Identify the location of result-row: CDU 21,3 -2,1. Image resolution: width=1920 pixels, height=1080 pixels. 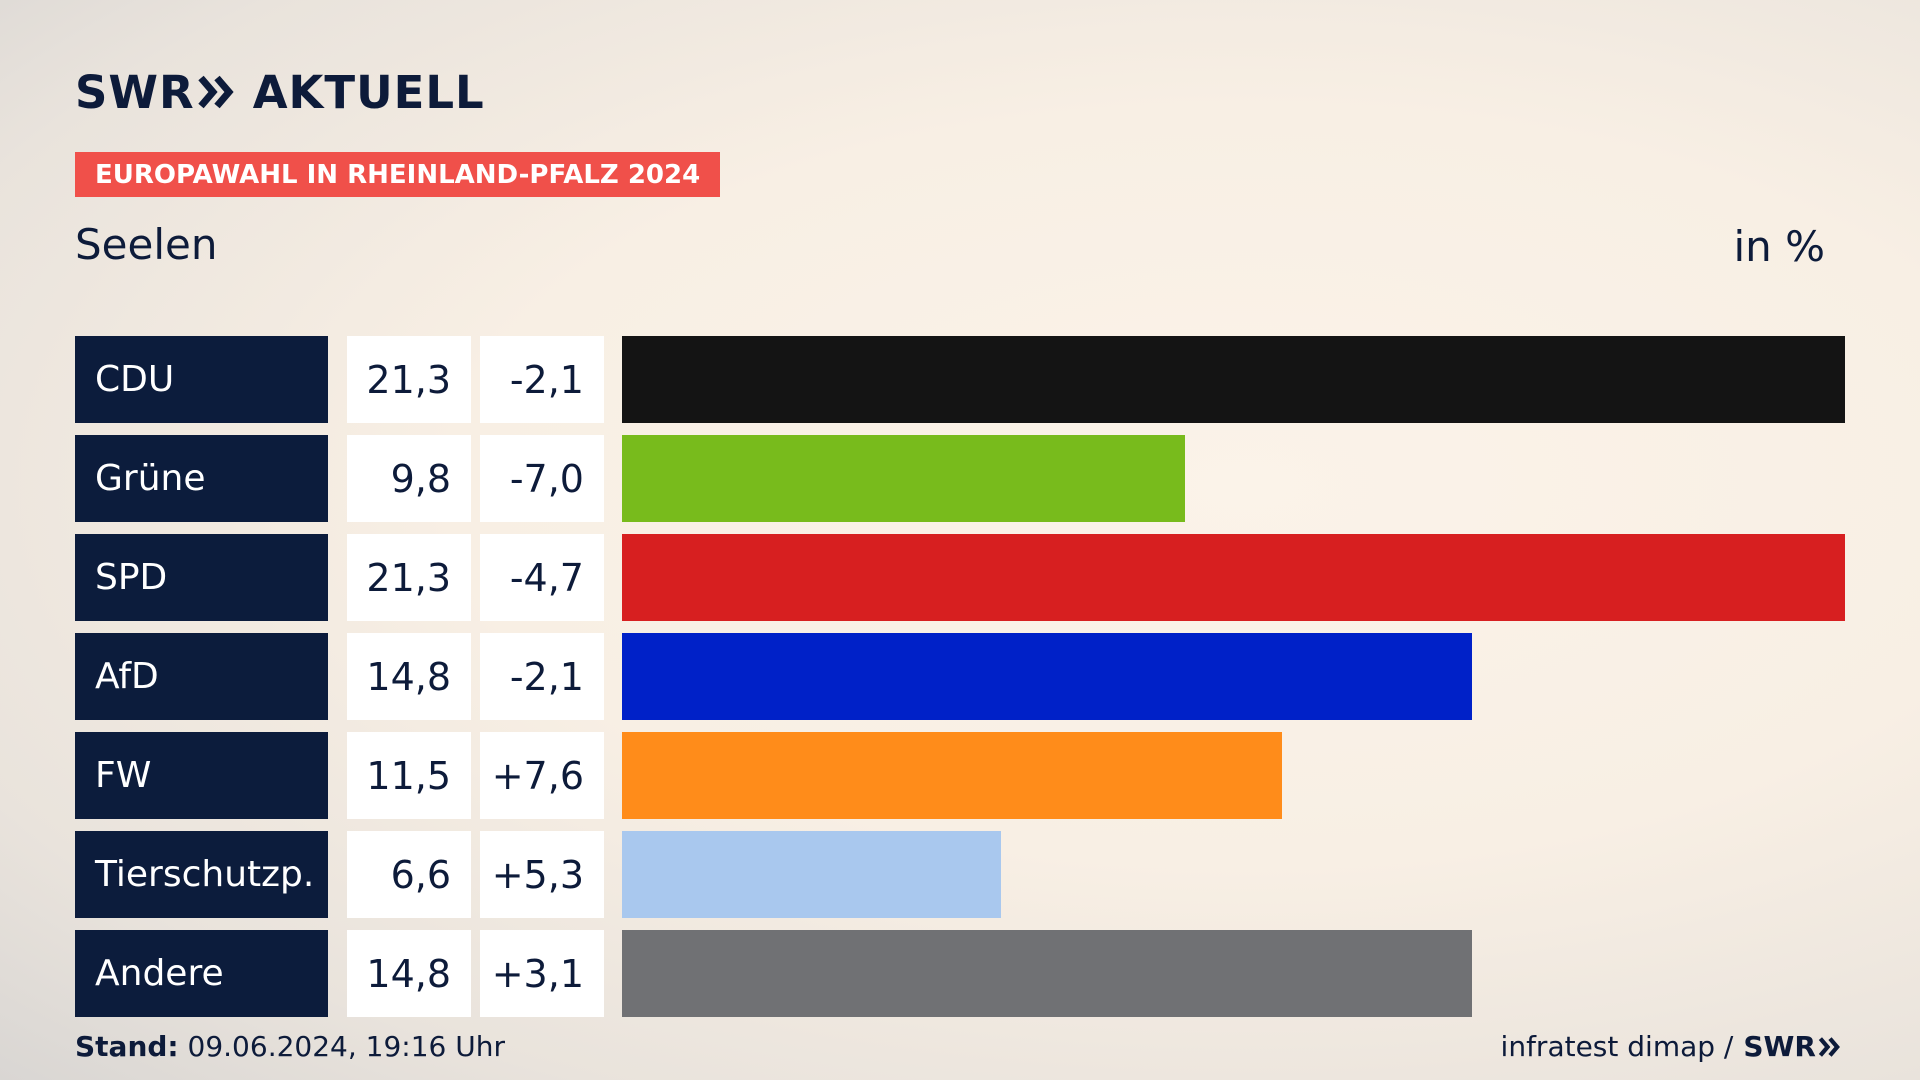
(960, 379).